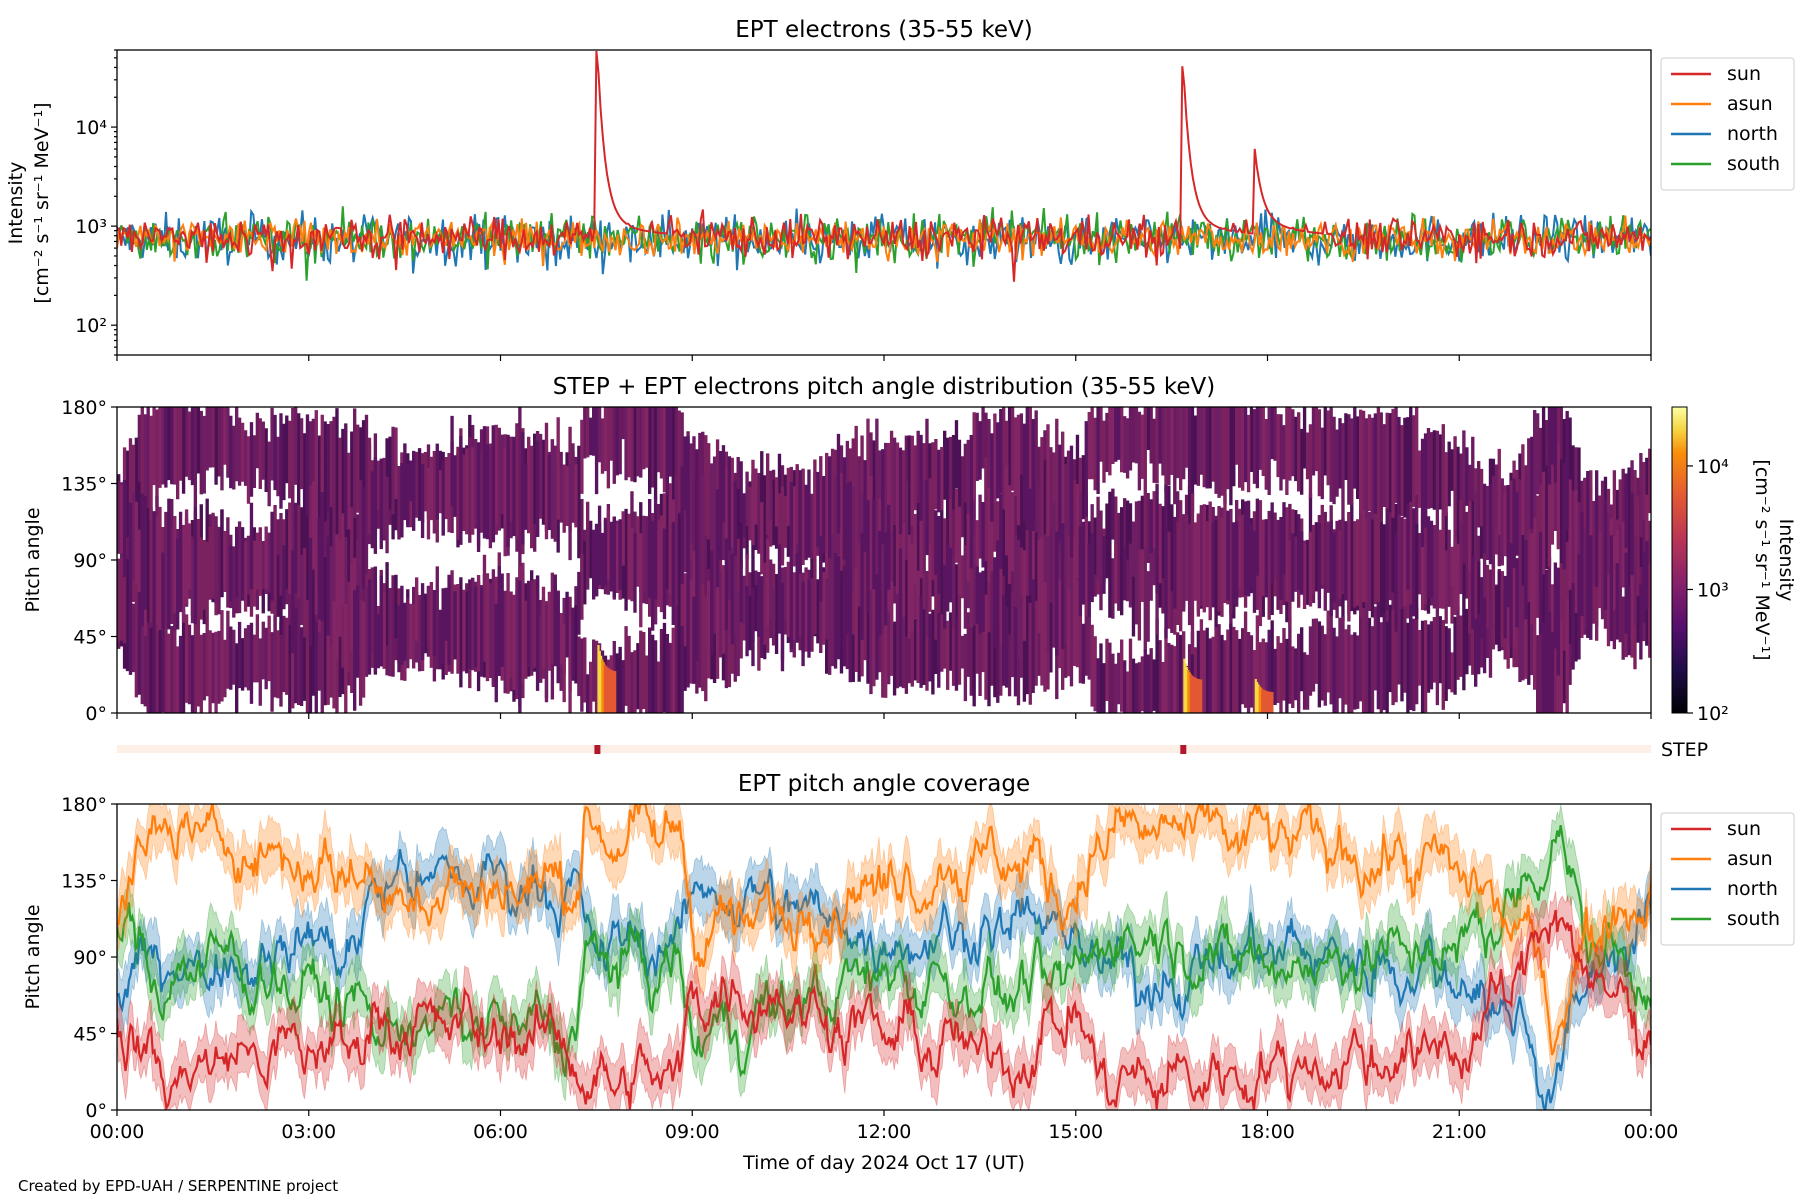 This screenshot has height=1200, width=1800. What do you see at coordinates (884, 784) in the screenshot?
I see `panel-coverage-title: EPT pitch angle coverage` at bounding box center [884, 784].